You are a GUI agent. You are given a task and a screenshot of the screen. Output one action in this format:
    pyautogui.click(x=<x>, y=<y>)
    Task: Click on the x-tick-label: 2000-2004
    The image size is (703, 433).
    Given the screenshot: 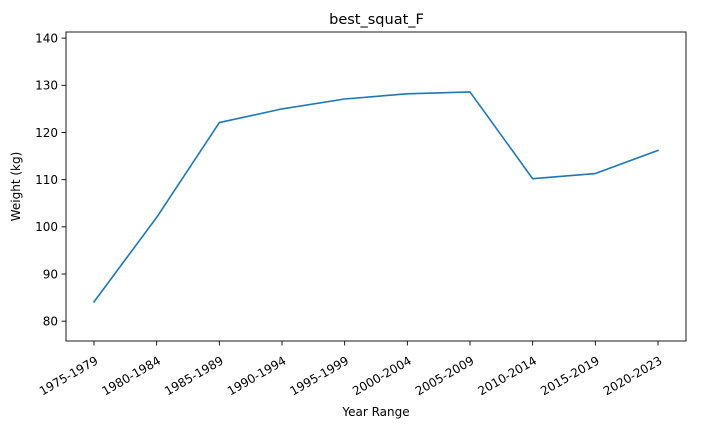 What is the action you would take?
    pyautogui.click(x=382, y=375)
    